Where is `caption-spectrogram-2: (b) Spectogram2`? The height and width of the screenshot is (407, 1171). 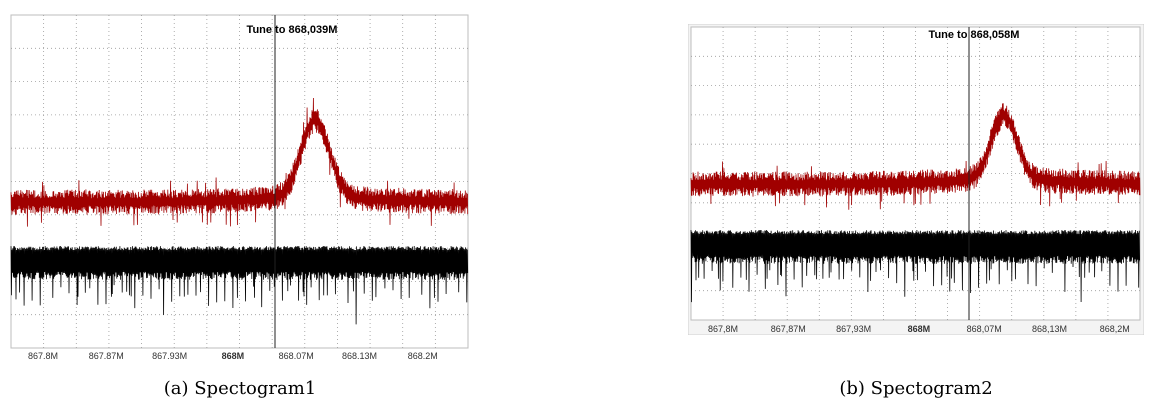 caption-spectrogram-2: (b) Spectogram2 is located at coordinates (916, 388).